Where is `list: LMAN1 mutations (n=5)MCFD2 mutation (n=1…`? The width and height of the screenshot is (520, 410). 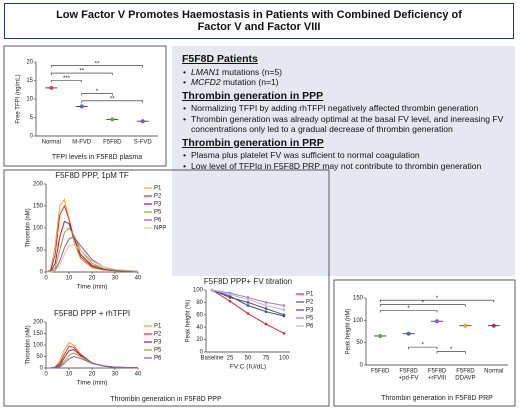 list: LMAN1 mutations (n=5)MCFD2 mutation (n=1… is located at coordinates (343, 77).